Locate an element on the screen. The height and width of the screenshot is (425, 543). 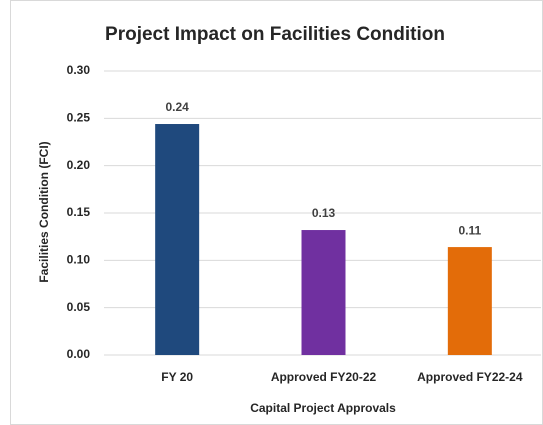
y-tick-label: 0.10 is located at coordinates (79, 260).